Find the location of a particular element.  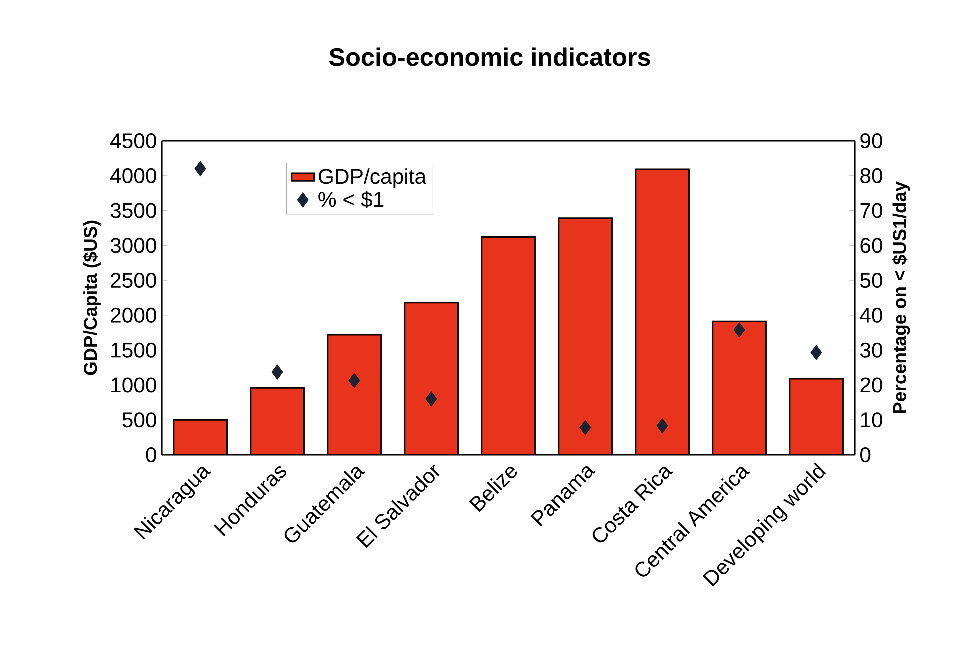

y-tick-label: 4500 is located at coordinates (133, 141).